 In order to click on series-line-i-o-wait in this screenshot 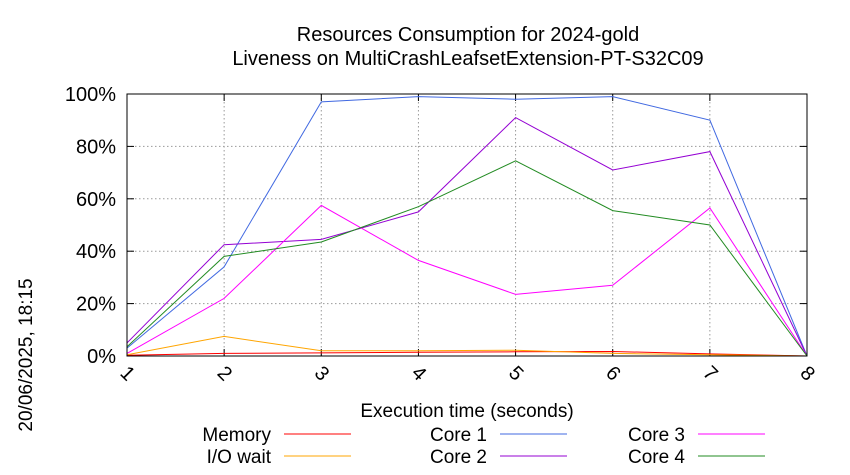, I will do `click(467, 346)`.